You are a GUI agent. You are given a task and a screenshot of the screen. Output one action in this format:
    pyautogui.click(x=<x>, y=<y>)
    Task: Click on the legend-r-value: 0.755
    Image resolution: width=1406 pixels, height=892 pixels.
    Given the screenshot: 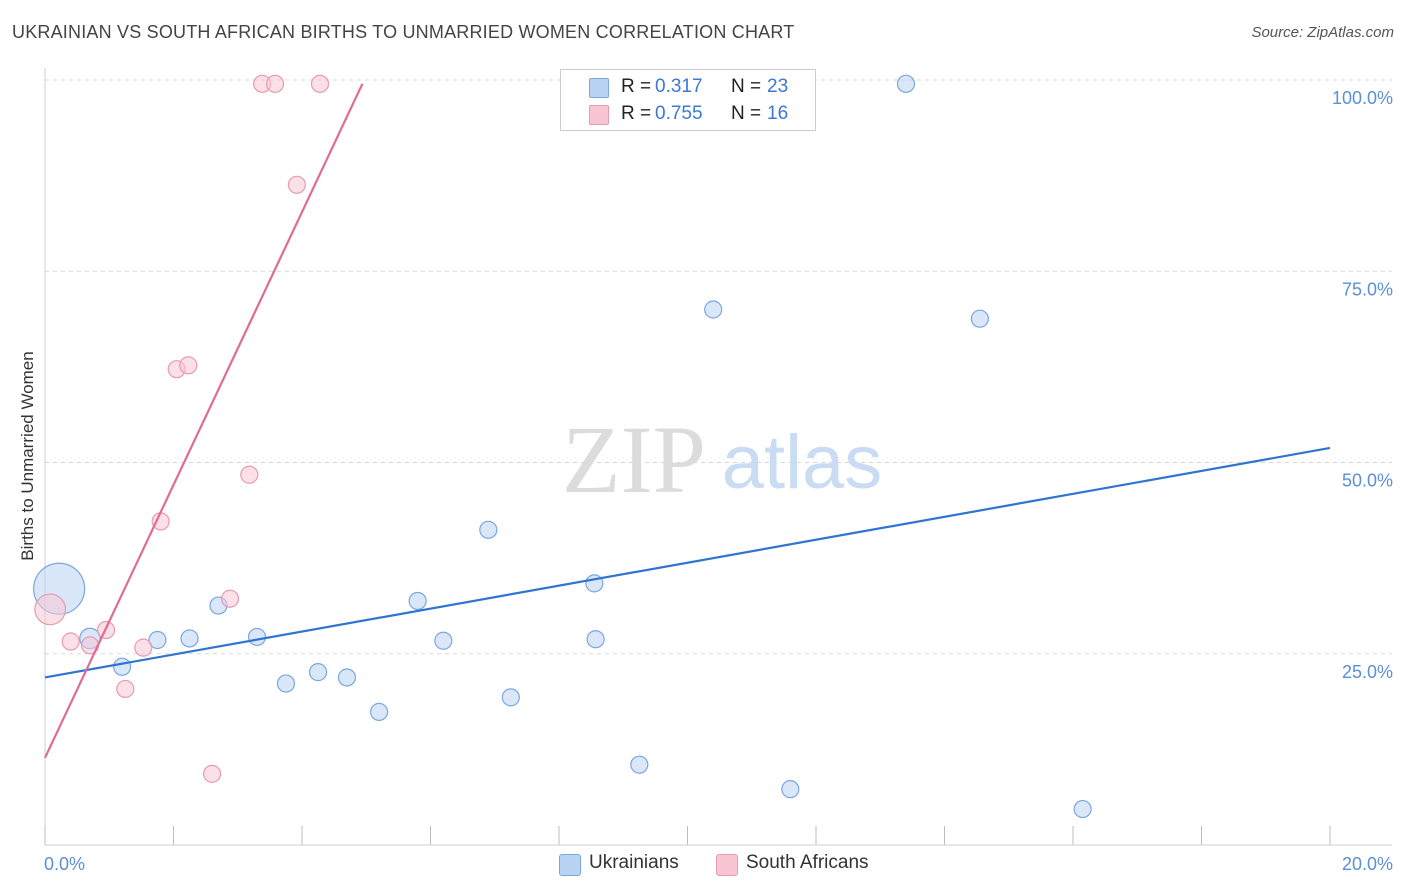 What is the action you would take?
    pyautogui.click(x=679, y=113)
    